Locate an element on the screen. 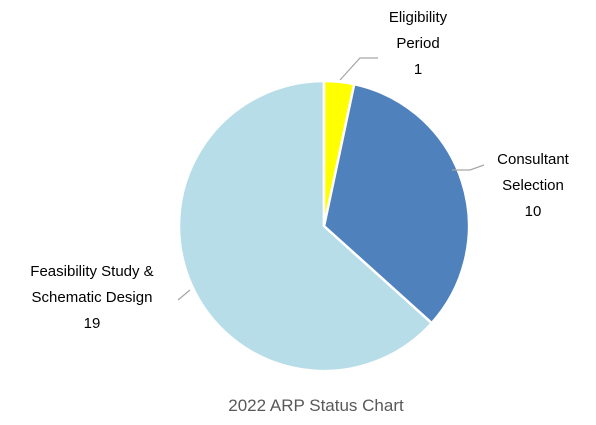  category-label: Eligibility Period is located at coordinates (418, 30).